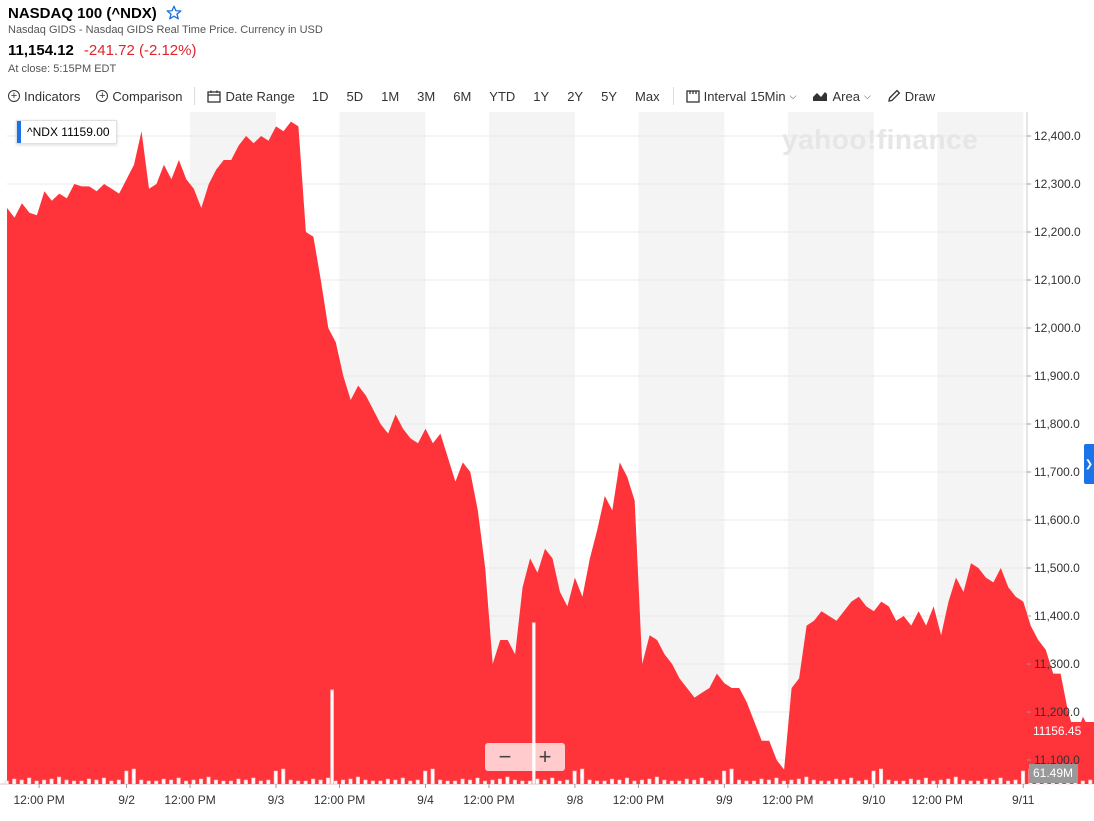 The height and width of the screenshot is (821, 1094). Describe the element at coordinates (525, 757) in the screenshot. I see `zoom-controls: − +` at that location.